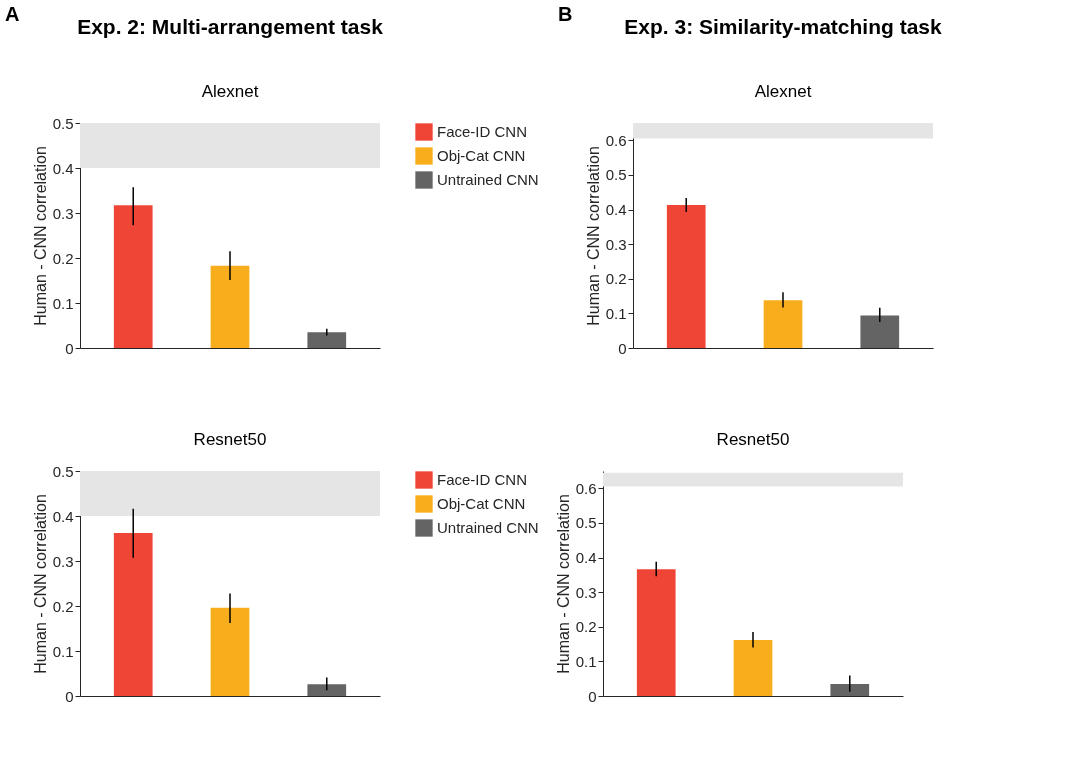  What do you see at coordinates (230, 26) in the screenshot?
I see `chart-title: Exp. 2: Multi-arrangement task` at bounding box center [230, 26].